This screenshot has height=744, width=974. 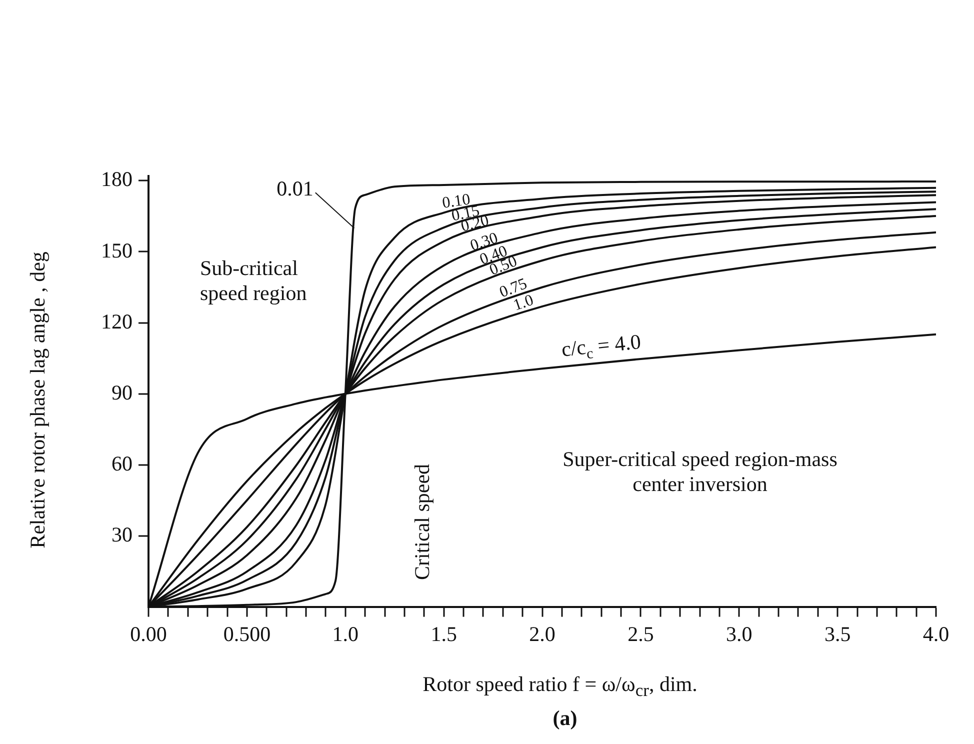 What do you see at coordinates (700, 472) in the screenshot?
I see `annotation: Super-critical speed region-mass center inversion` at bounding box center [700, 472].